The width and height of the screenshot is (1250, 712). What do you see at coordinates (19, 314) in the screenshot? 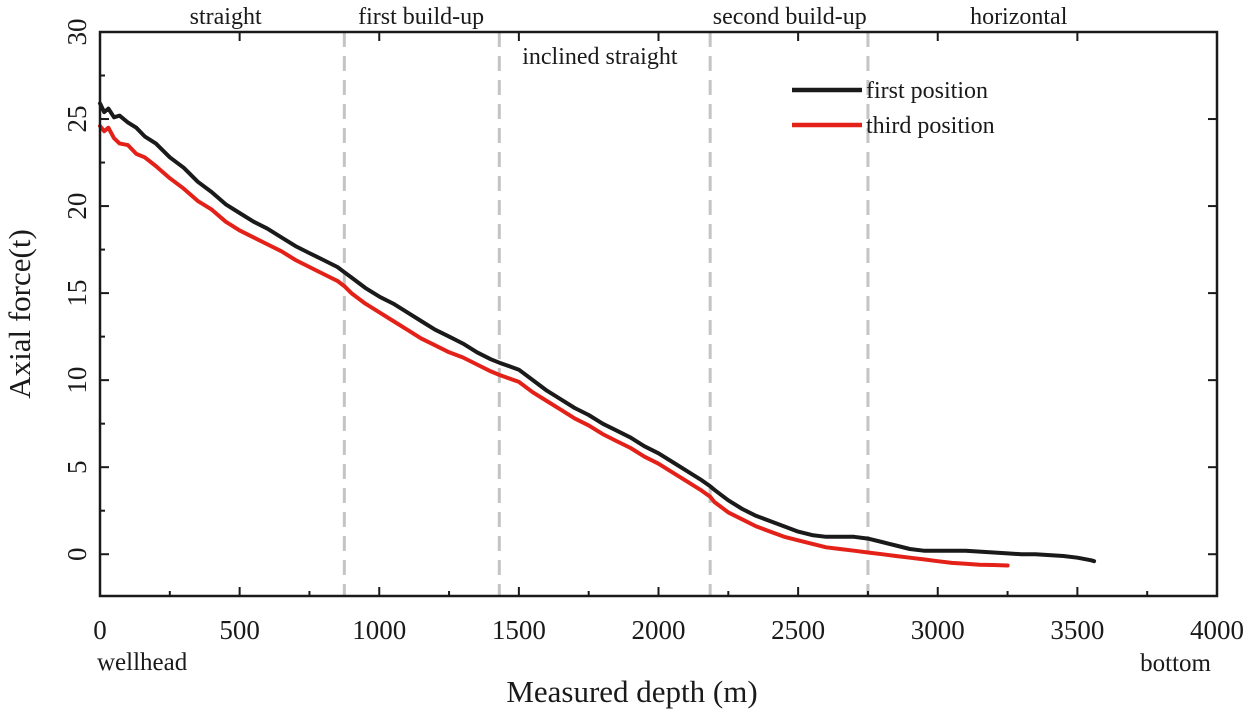
I see `y-axis-title: Axial force(t)` at bounding box center [19, 314].